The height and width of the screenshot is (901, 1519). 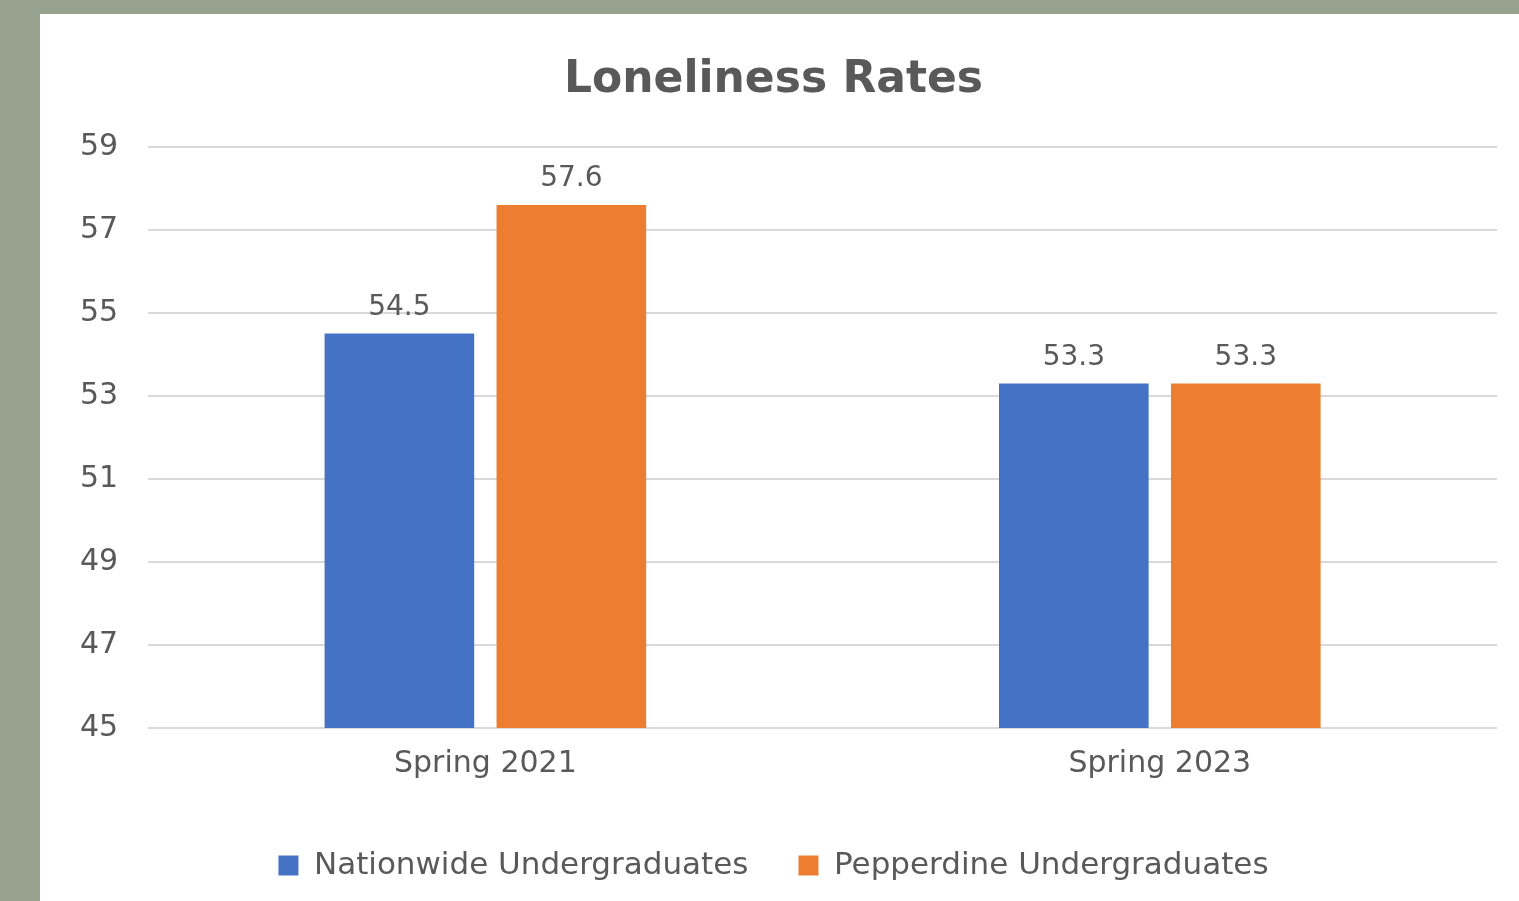 What do you see at coordinates (99, 476) in the screenshot?
I see `y-tick-label: 51` at bounding box center [99, 476].